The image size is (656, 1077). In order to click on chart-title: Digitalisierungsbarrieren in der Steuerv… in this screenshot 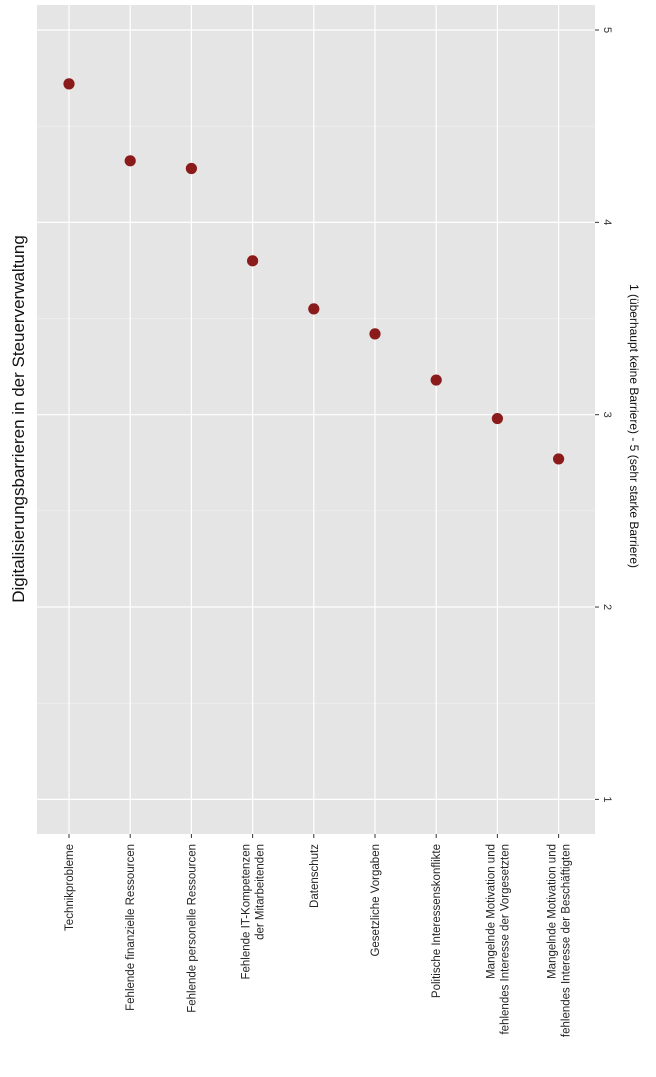, I will do `click(18, 419)`.